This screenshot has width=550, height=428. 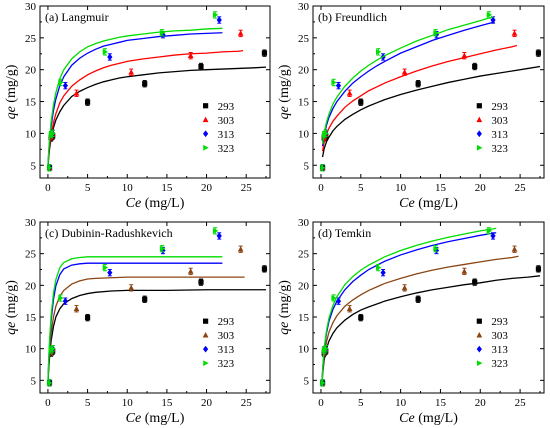 I want to click on panel-title: (c) Dubinin-Radushkevich, so click(x=109, y=233).